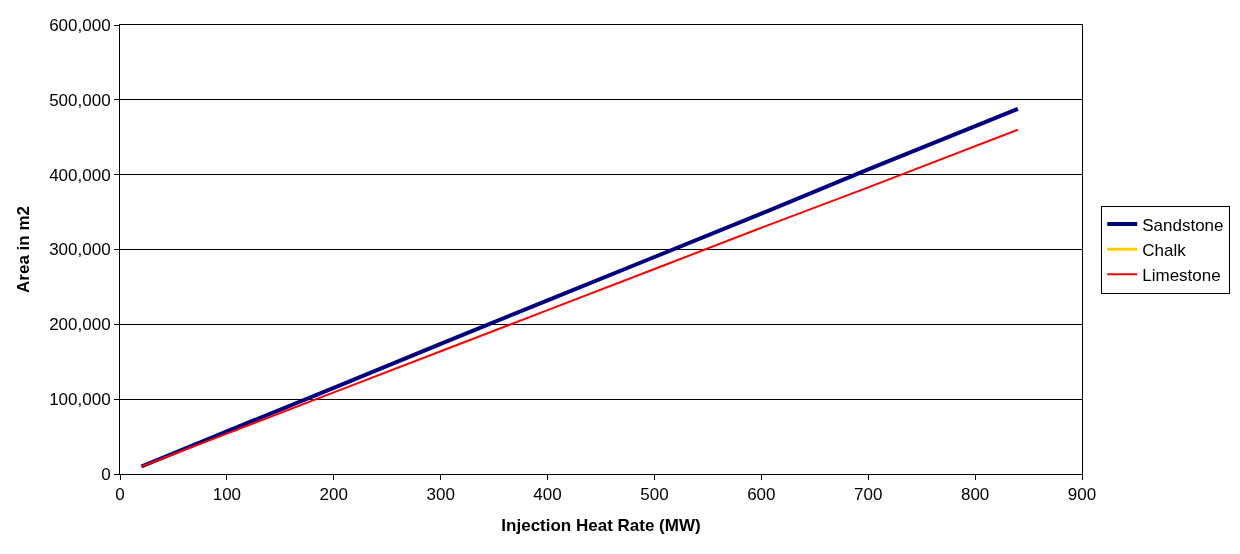  What do you see at coordinates (333, 495) in the screenshot?
I see `x-tick-label: 200` at bounding box center [333, 495].